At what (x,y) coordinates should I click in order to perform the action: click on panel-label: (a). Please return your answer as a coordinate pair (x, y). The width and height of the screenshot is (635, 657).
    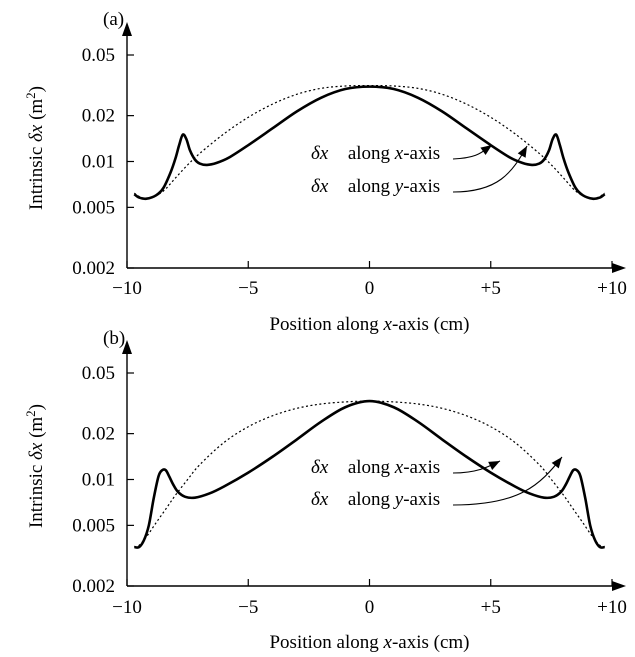
    Looking at the image, I should click on (113, 19).